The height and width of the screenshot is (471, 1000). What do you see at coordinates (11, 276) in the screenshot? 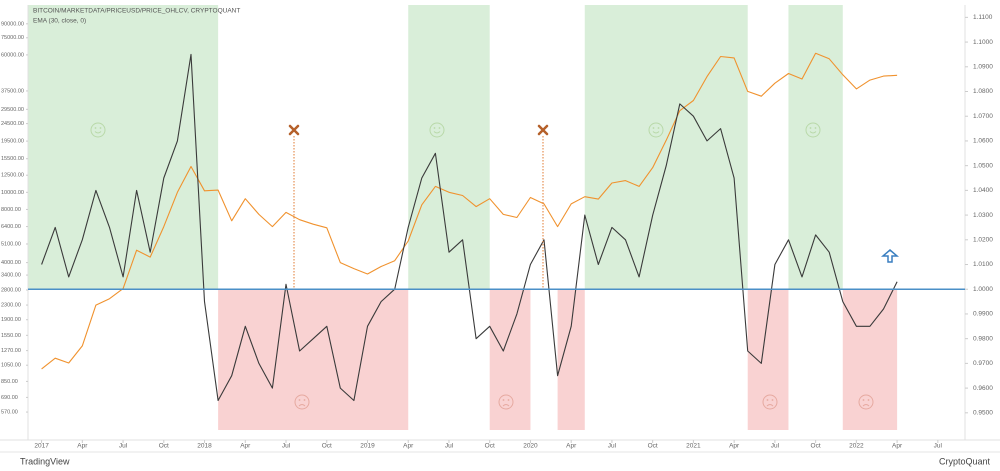
I see `y-tick-label: 3400.00` at bounding box center [11, 276].